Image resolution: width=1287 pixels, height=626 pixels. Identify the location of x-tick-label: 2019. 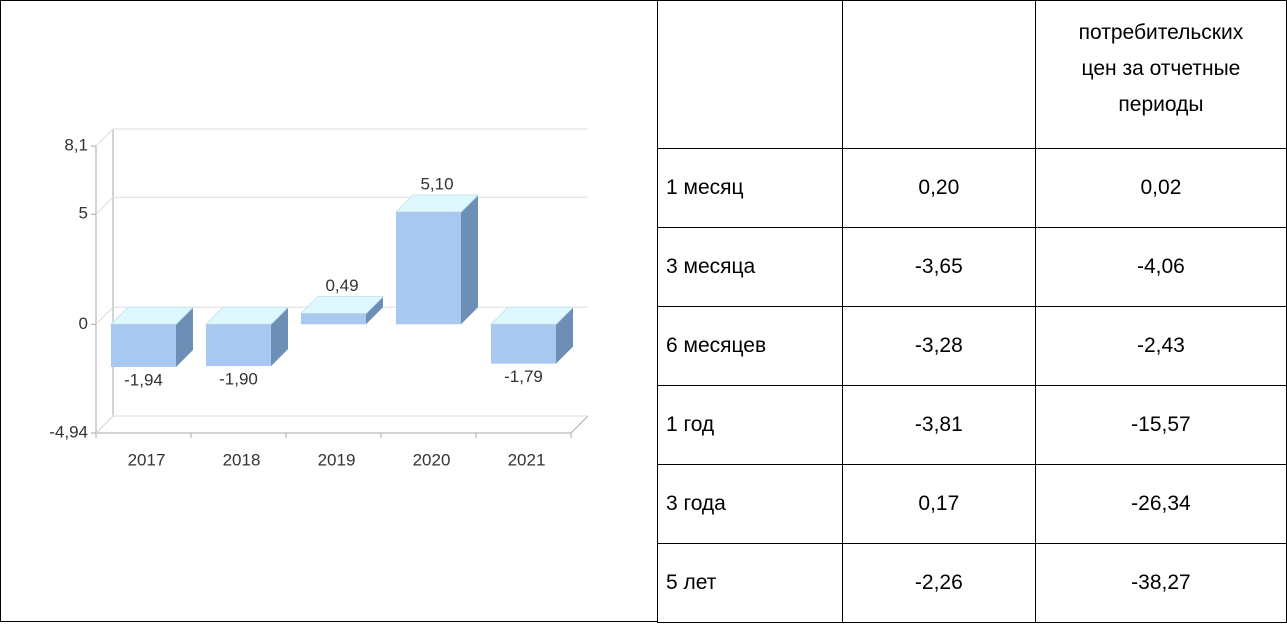
(337, 459).